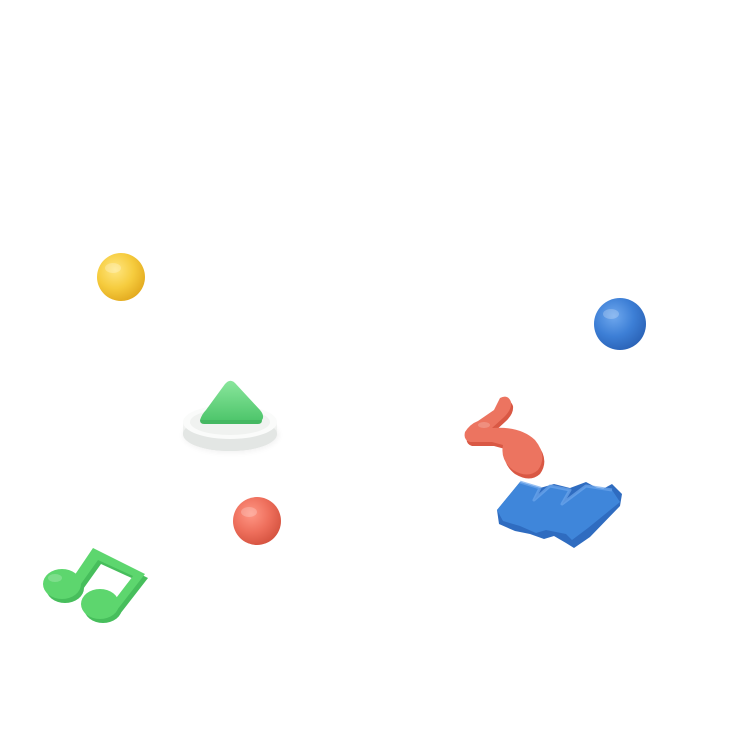 Image resolution: width=750 pixels, height=750 pixels. I want to click on blue-sphere, so click(620, 324).